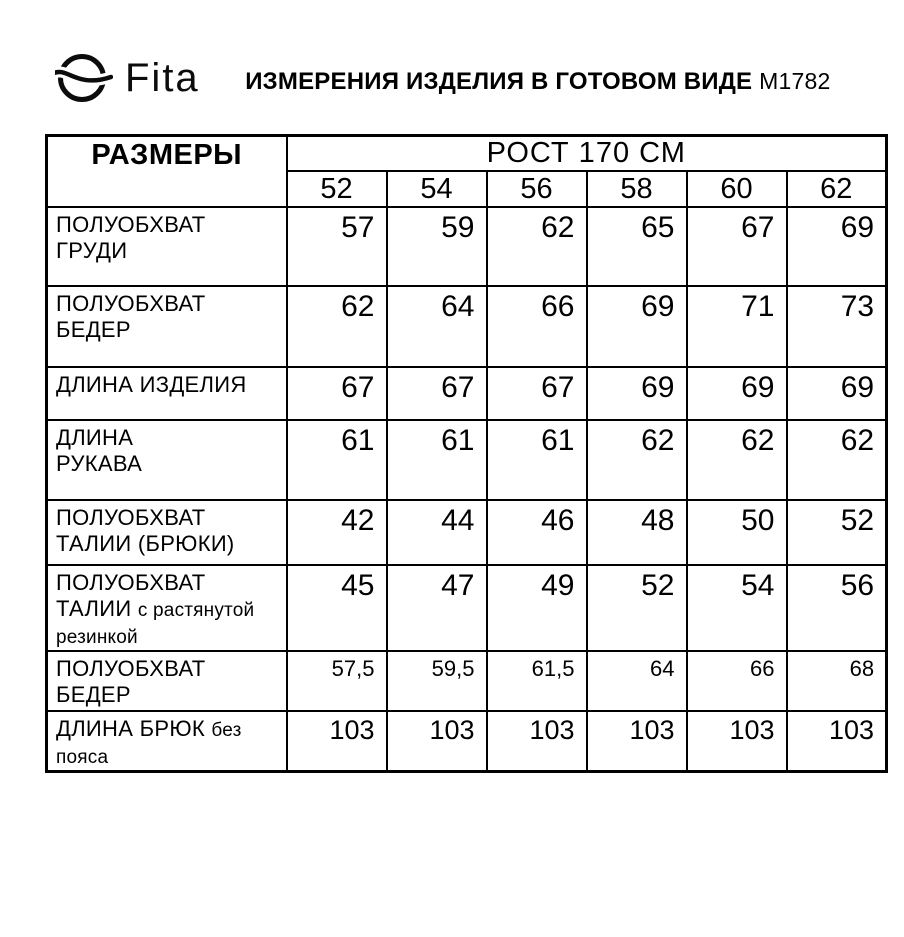  I want to click on measurement-value: 45, so click(336, 608).